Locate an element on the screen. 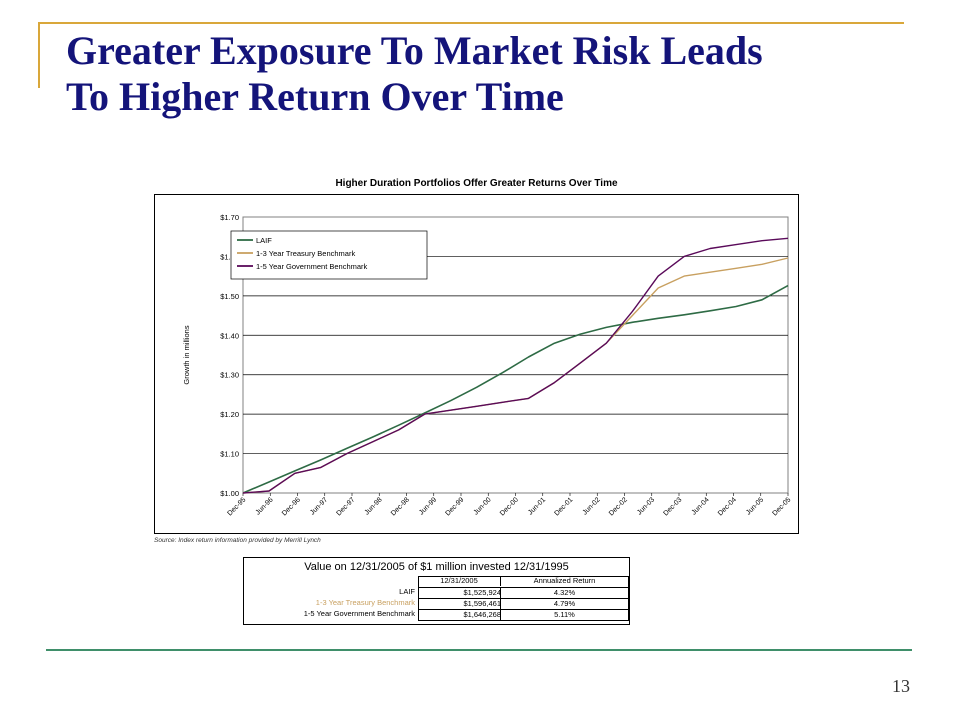  x-tick-label: Jun-00 is located at coordinates (483, 506).